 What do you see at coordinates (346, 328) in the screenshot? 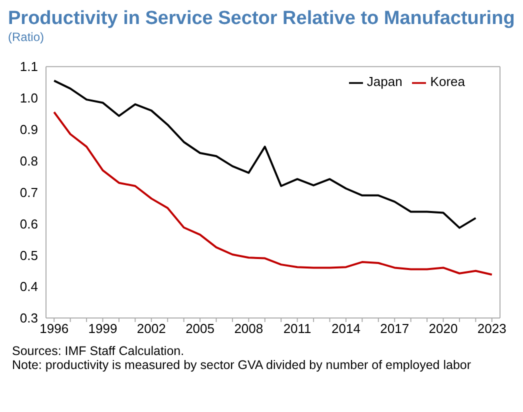
I see `x-tick-label: 2014` at bounding box center [346, 328].